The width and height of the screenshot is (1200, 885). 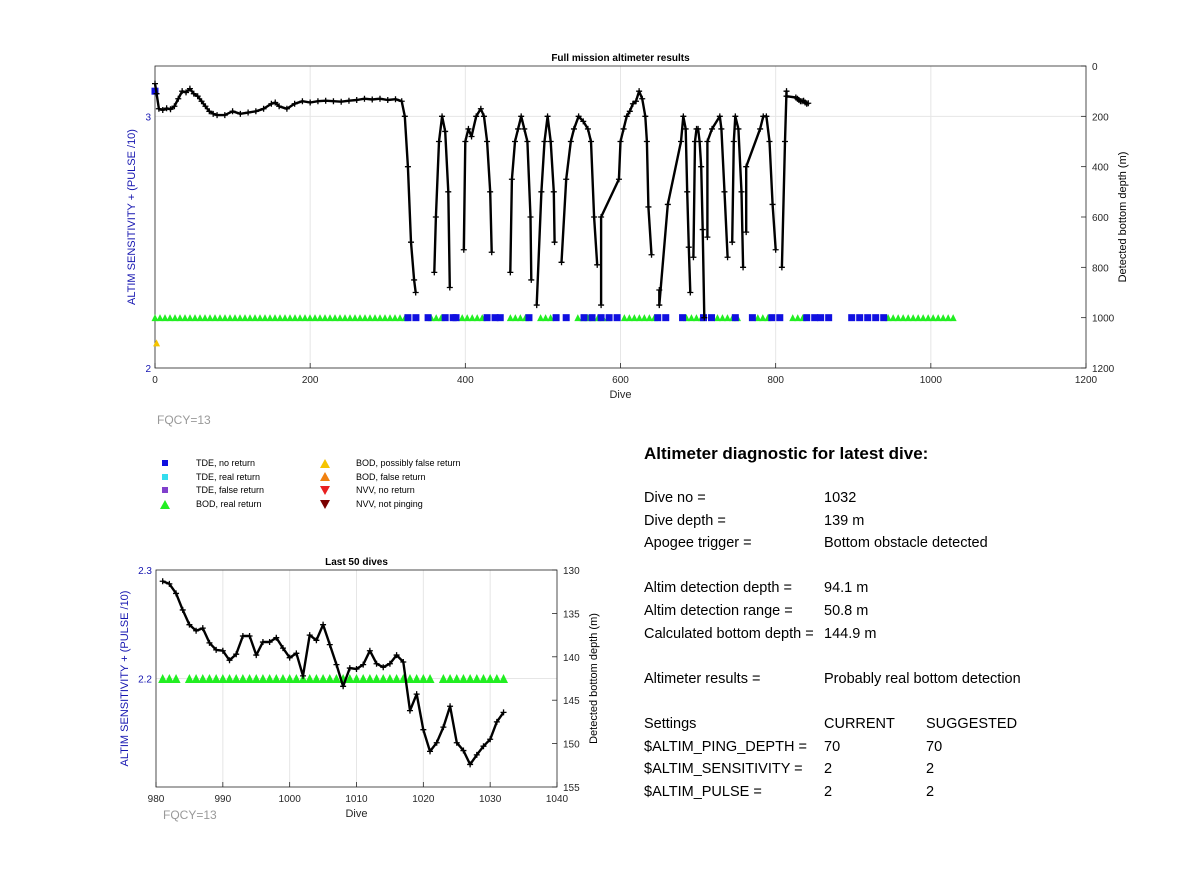 I want to click on main-title: Full mission altimeter results, so click(x=620, y=58).